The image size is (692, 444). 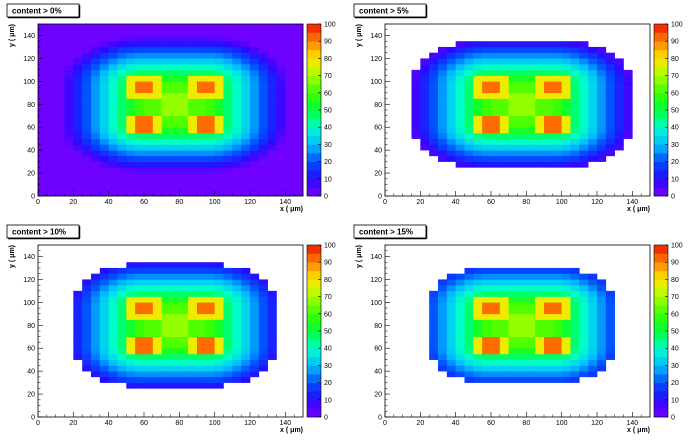 I want to click on color-bar-tick-label: 50, so click(x=328, y=332).